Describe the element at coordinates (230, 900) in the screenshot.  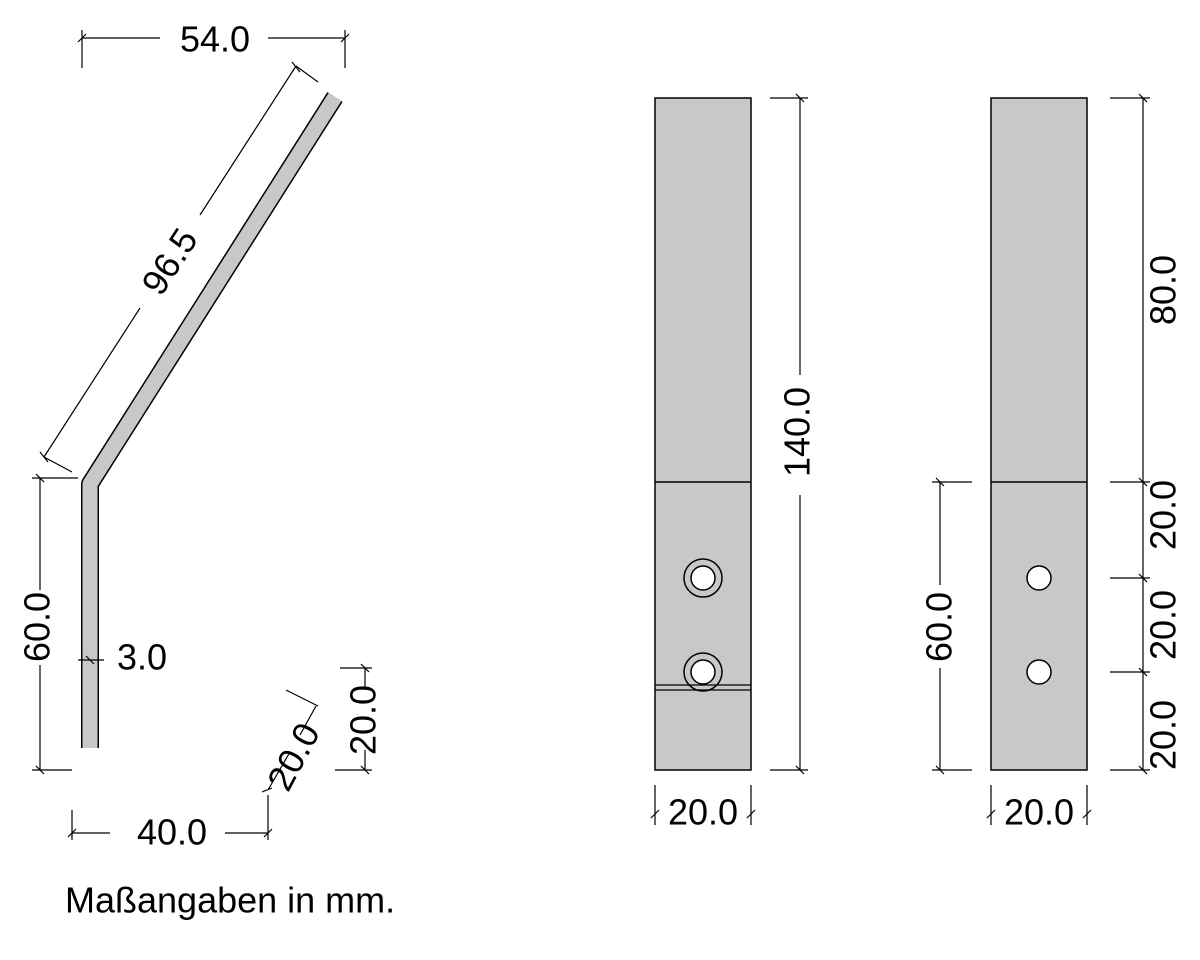
I see `units-note: Maßangaben in mm.` at that location.